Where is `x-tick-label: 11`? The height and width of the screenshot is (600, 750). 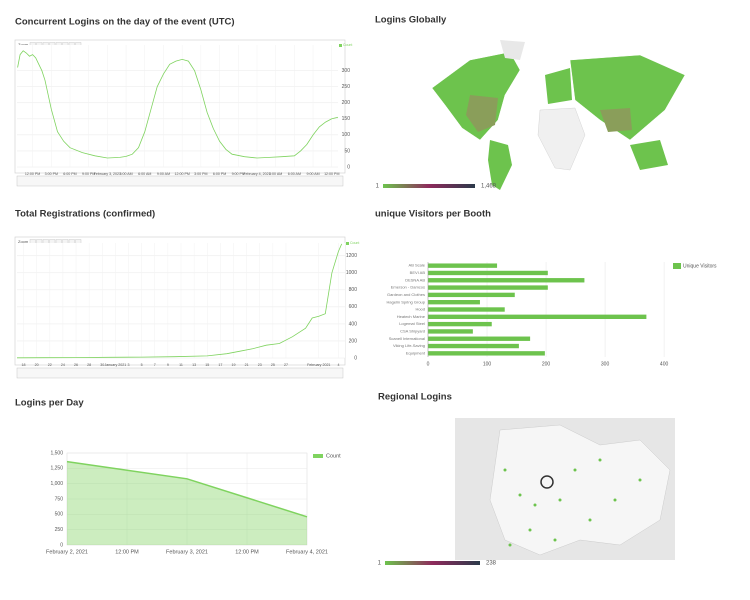
x-tick-label: 11 is located at coordinates (181, 365).